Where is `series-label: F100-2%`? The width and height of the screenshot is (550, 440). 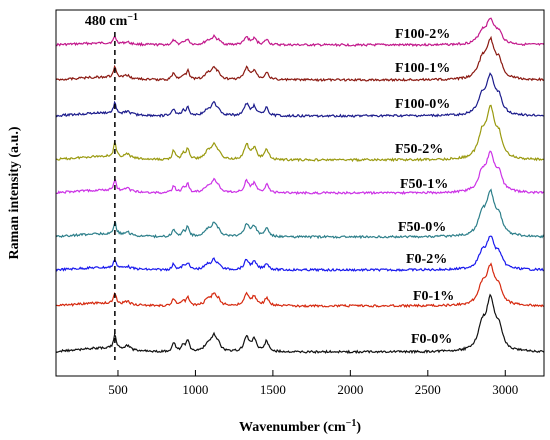
series-label: F100-2% is located at coordinates (422, 34).